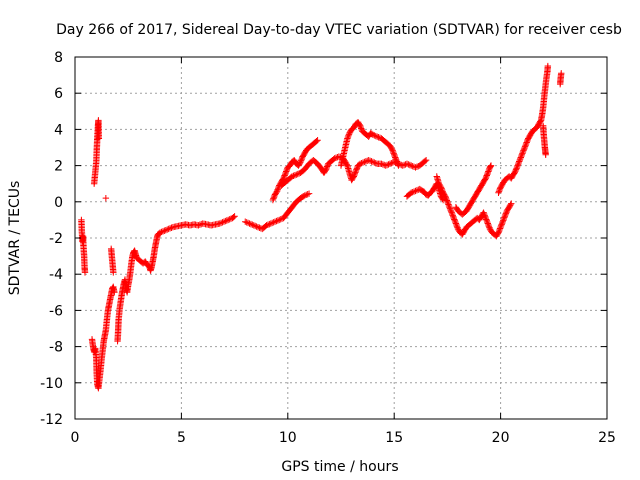  What do you see at coordinates (58, 167) in the screenshot?
I see `y-tick-label: 2` at bounding box center [58, 167].